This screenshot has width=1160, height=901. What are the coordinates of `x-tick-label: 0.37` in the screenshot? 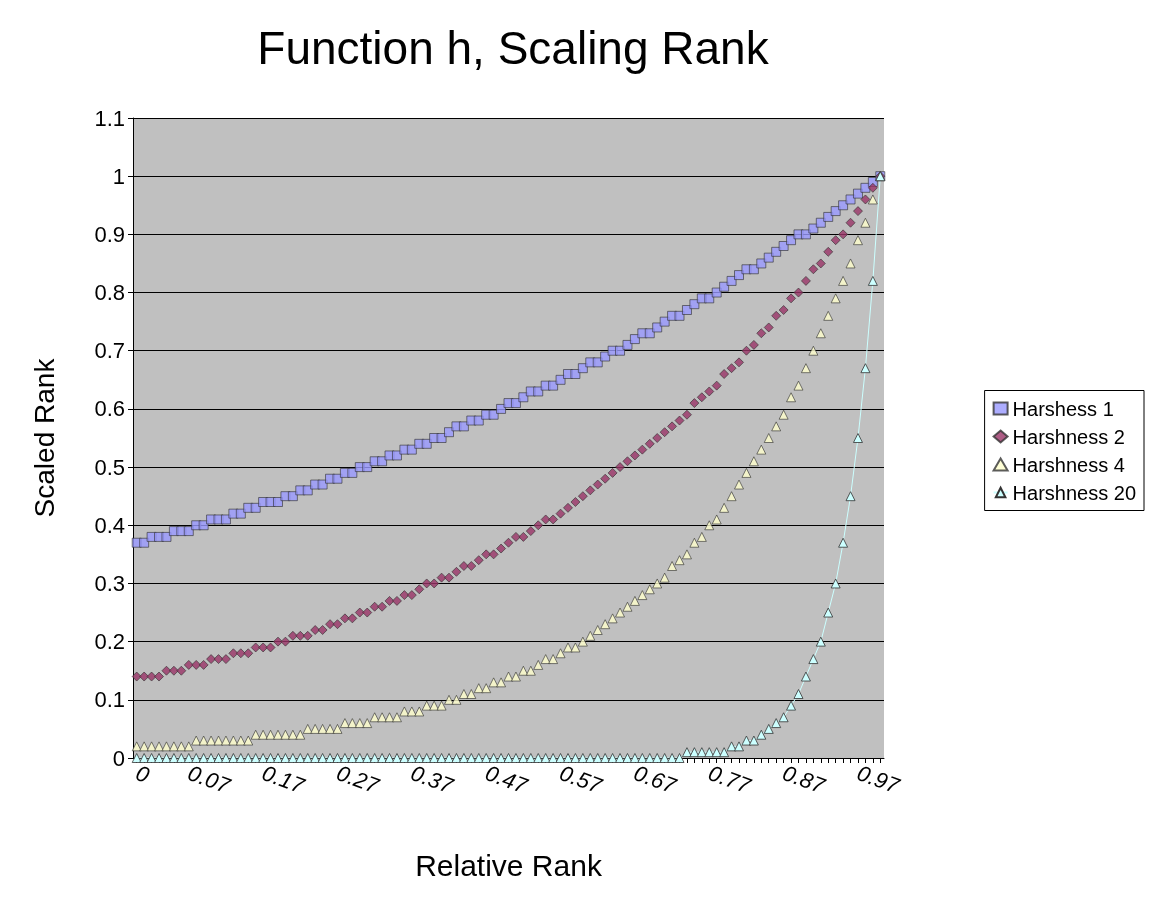 It's located at (432, 779).